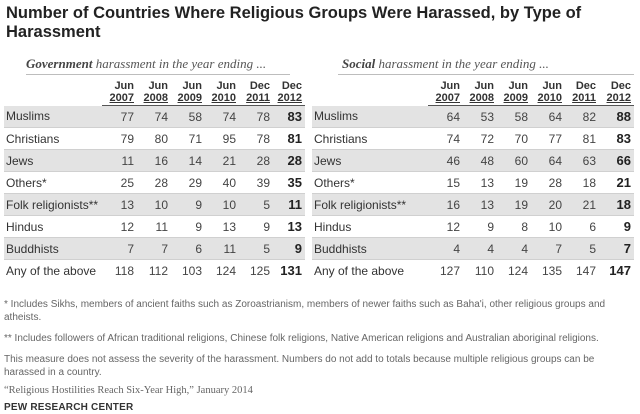  What do you see at coordinates (616, 116) in the screenshot?
I see `data-cell: 88` at bounding box center [616, 116].